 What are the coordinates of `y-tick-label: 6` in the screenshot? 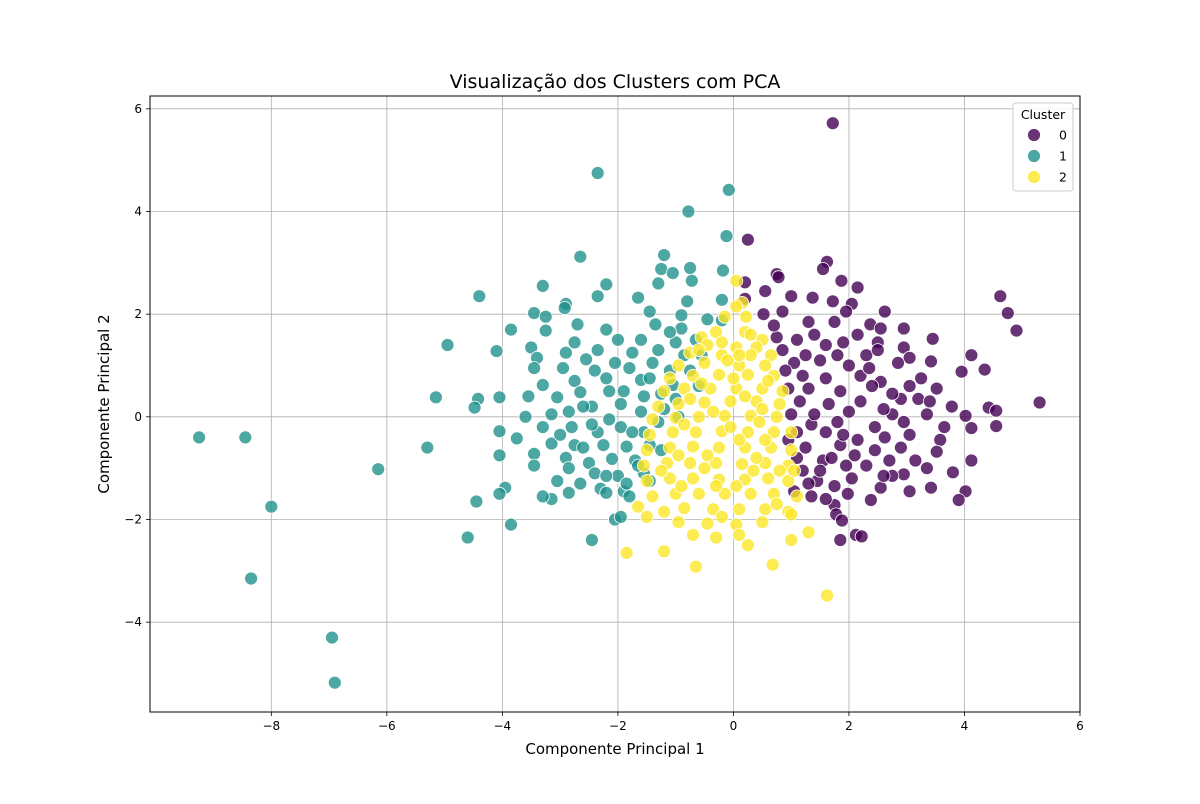 It's located at (138, 109).